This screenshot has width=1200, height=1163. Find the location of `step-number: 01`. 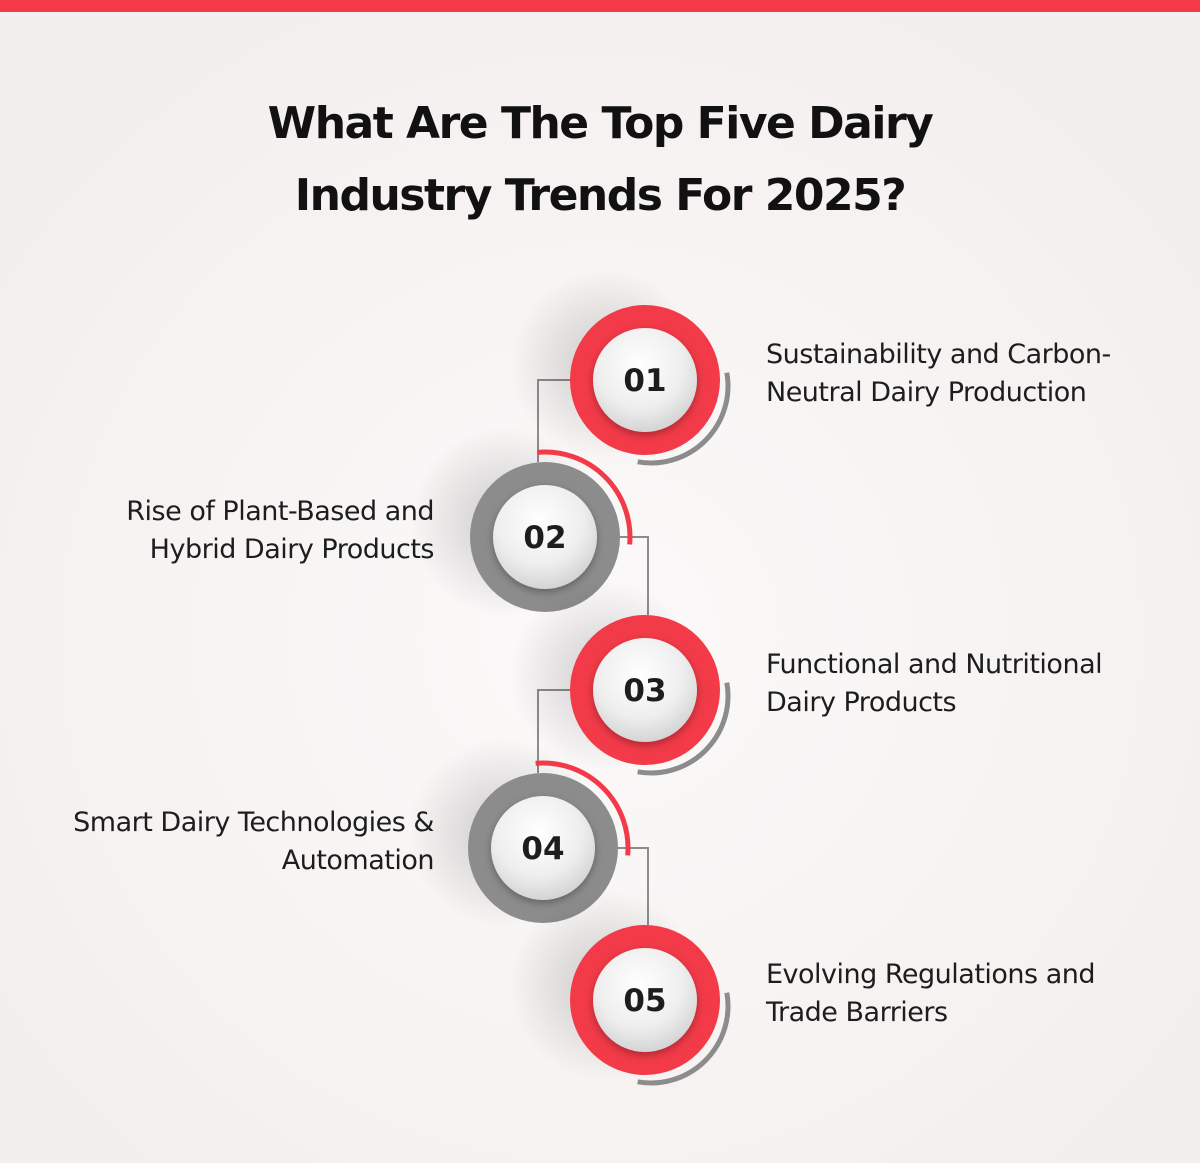

step-number: 01 is located at coordinates (644, 381).